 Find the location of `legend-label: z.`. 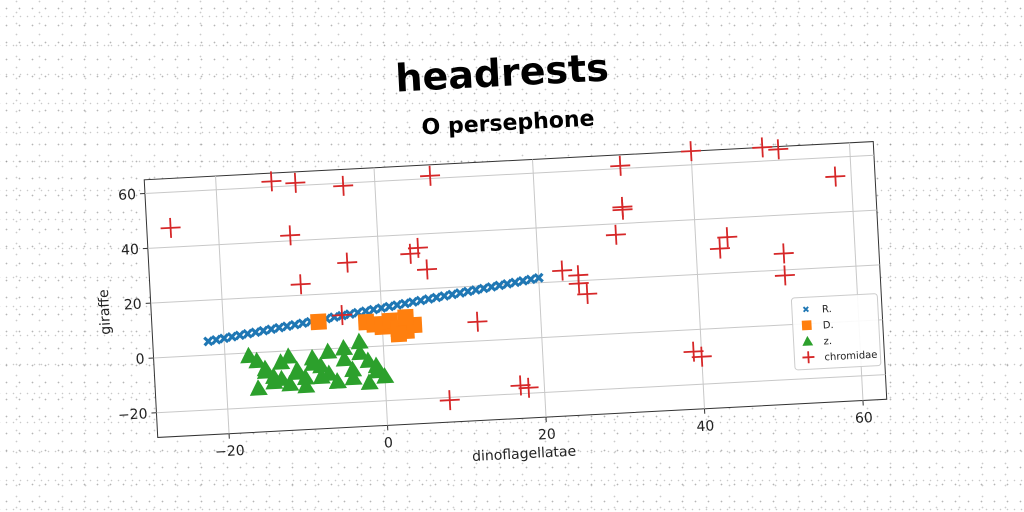

legend-label: z. is located at coordinates (827, 341).